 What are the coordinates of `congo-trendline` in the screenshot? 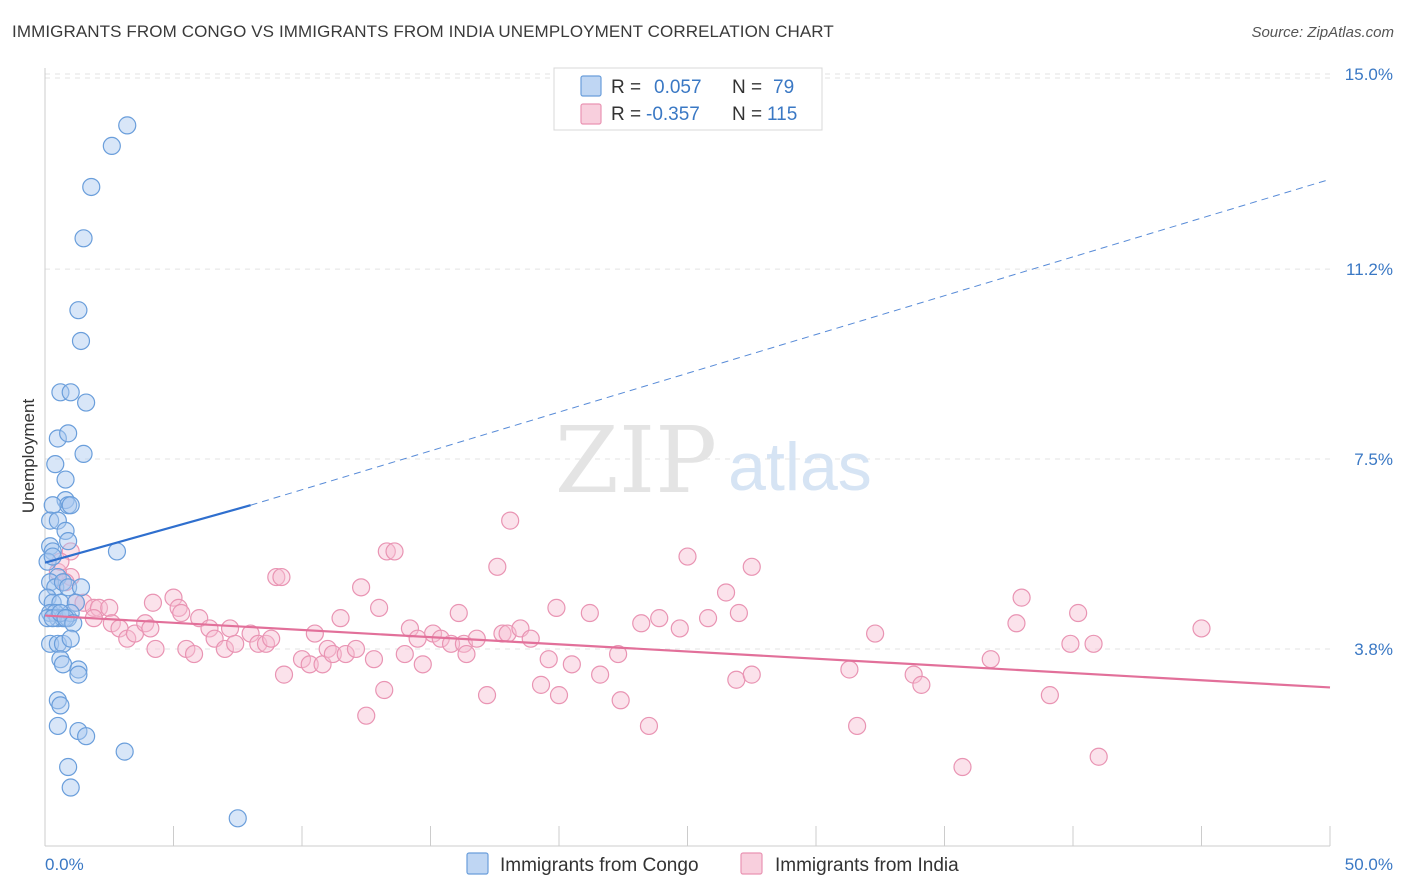 It's located at (147, 534).